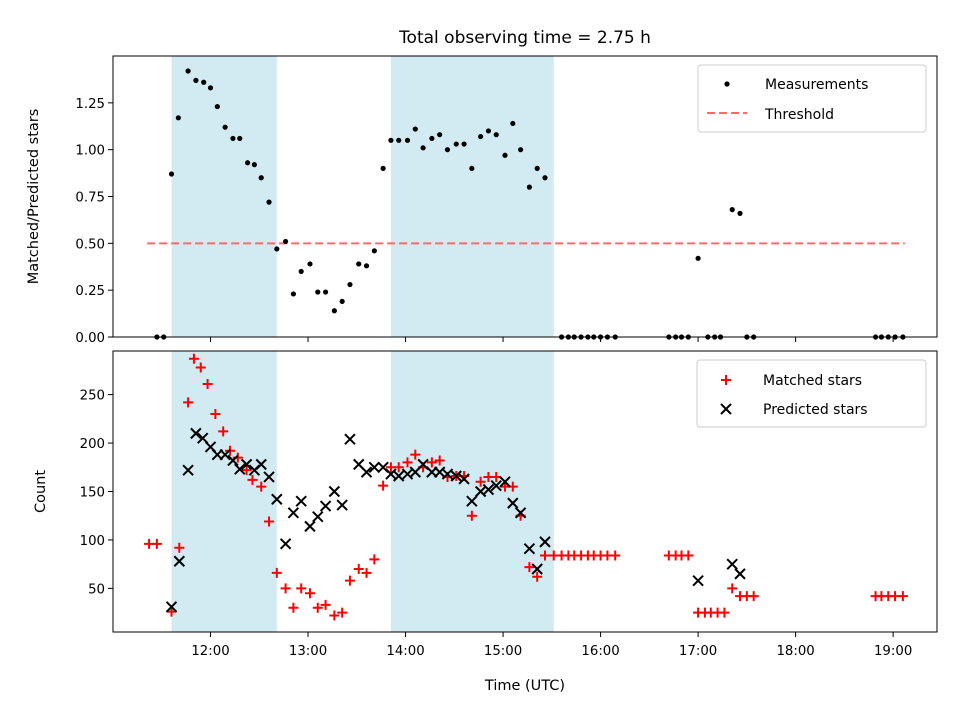 This screenshot has height=720, width=960. Describe the element at coordinates (811, 393) in the screenshot. I see `bottom-legend: Matched stars Predicted stars` at that location.